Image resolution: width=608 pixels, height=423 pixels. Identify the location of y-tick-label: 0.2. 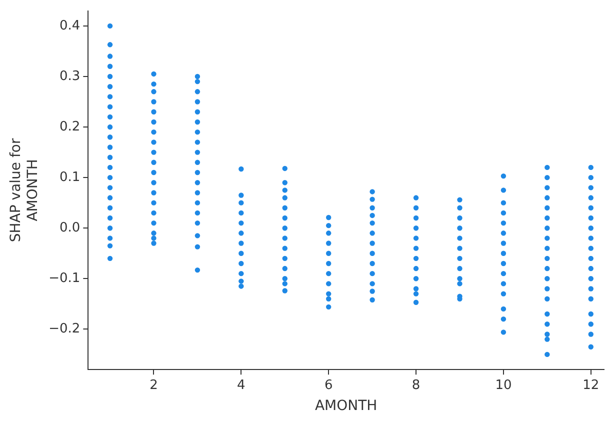
(69, 126).